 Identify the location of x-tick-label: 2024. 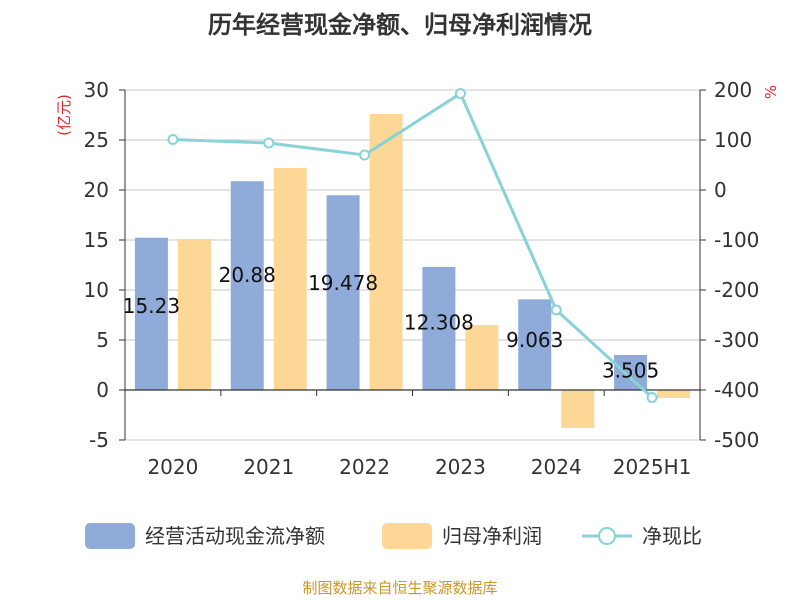
(556, 467).